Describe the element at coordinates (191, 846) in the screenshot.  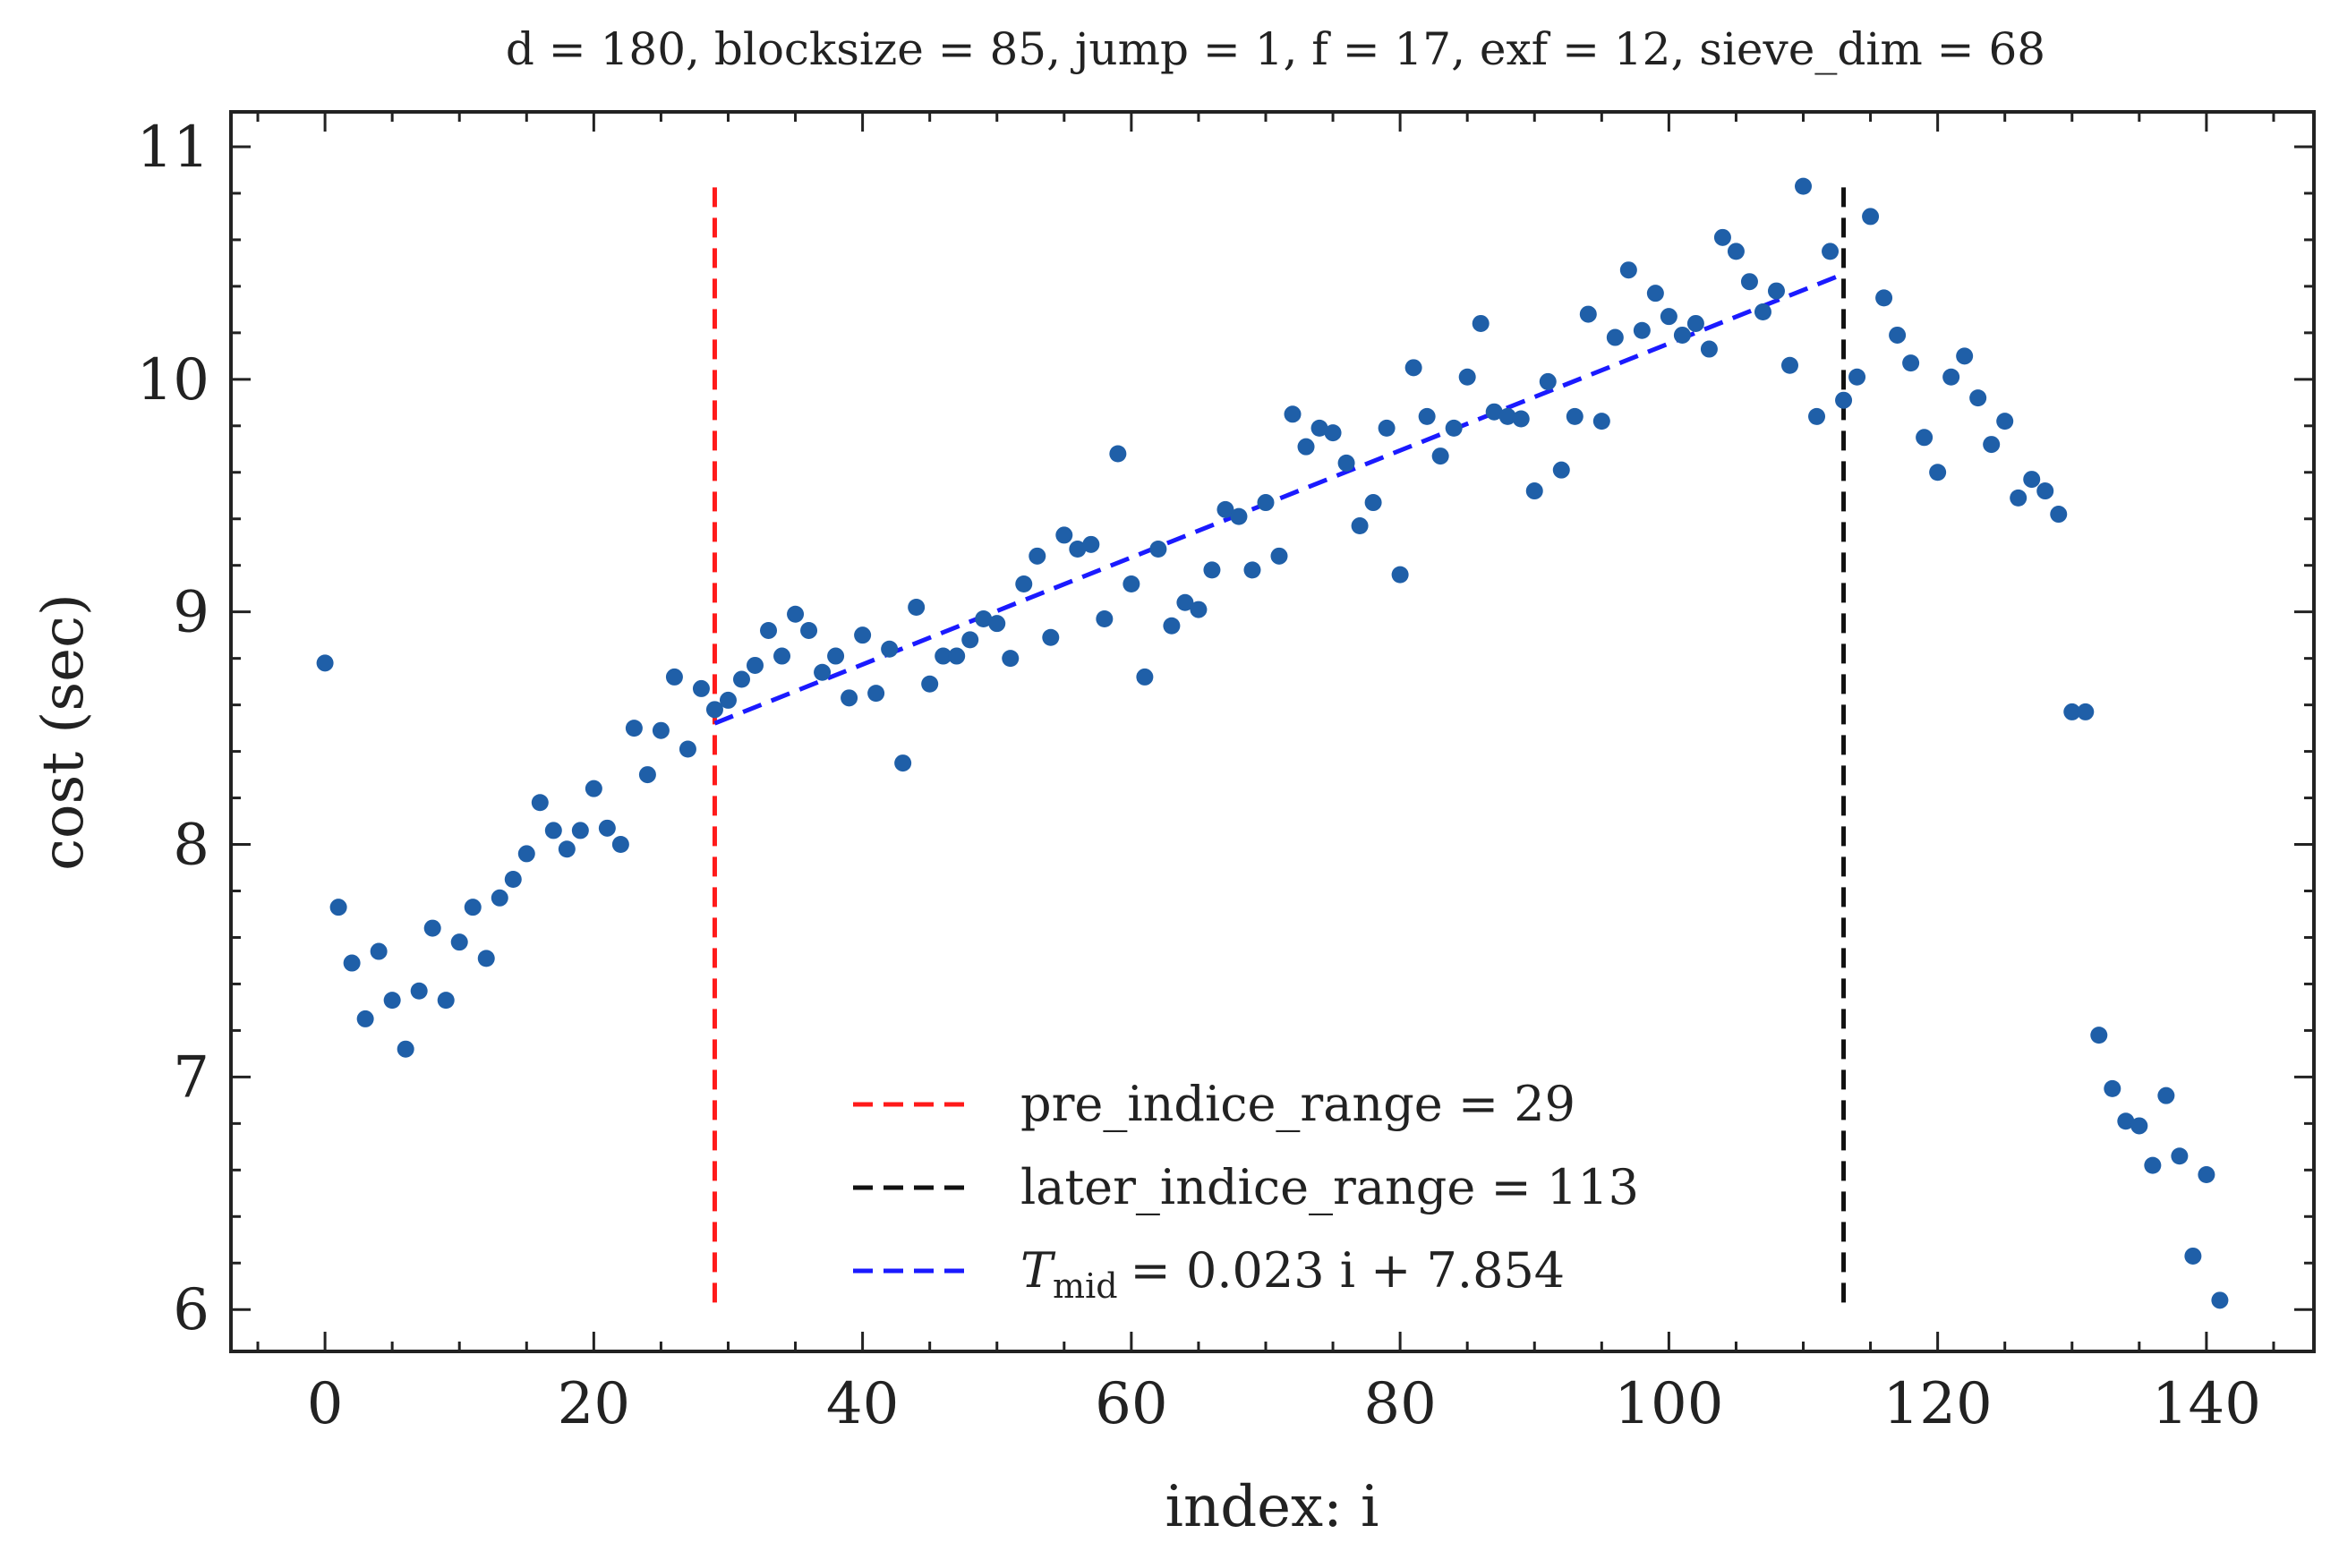
I see `y-tick-label: 8` at that location.